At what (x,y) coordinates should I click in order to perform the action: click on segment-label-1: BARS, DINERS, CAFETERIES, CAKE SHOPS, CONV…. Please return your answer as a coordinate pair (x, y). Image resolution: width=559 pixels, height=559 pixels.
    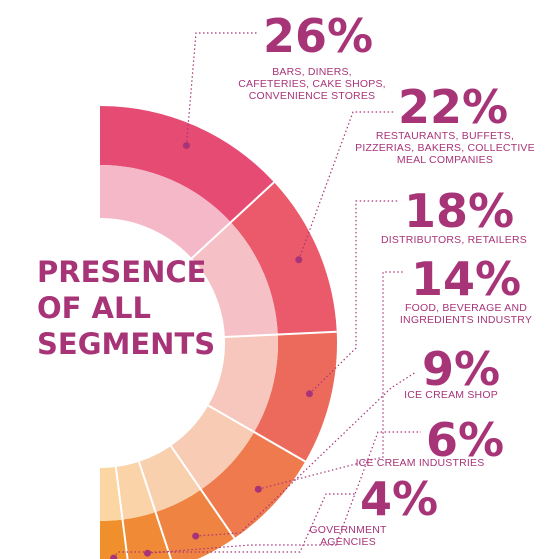
    Looking at the image, I should click on (312, 84).